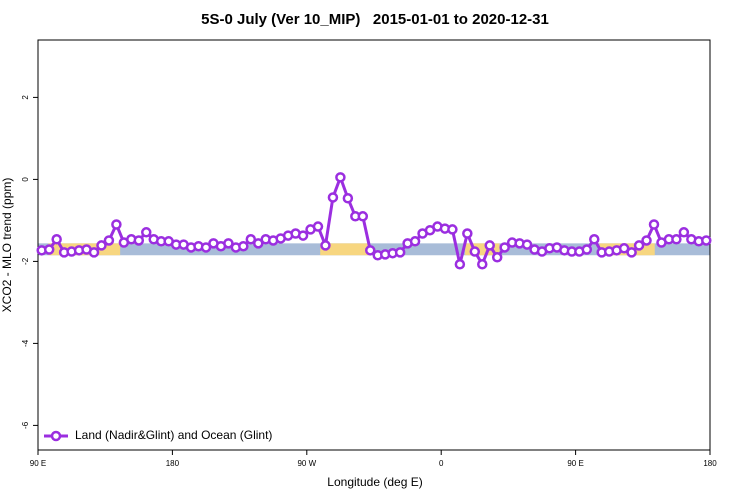 The image size is (750, 500). I want to click on y-tick-label: 2, so click(25, 97).